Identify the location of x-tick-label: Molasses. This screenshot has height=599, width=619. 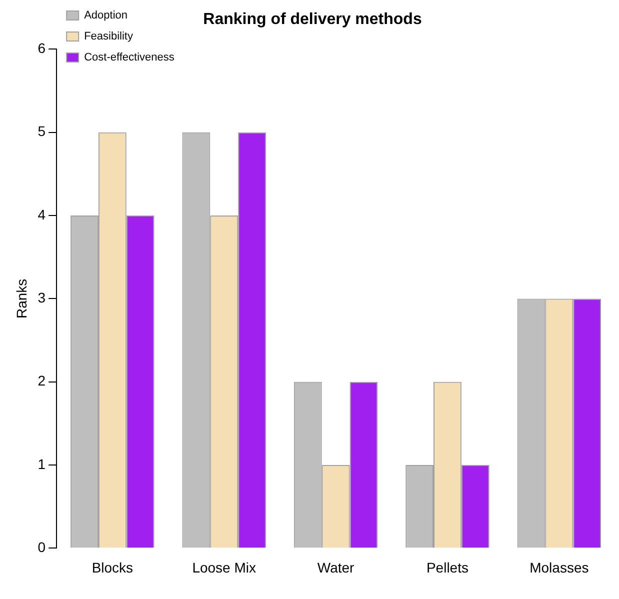
(559, 567).